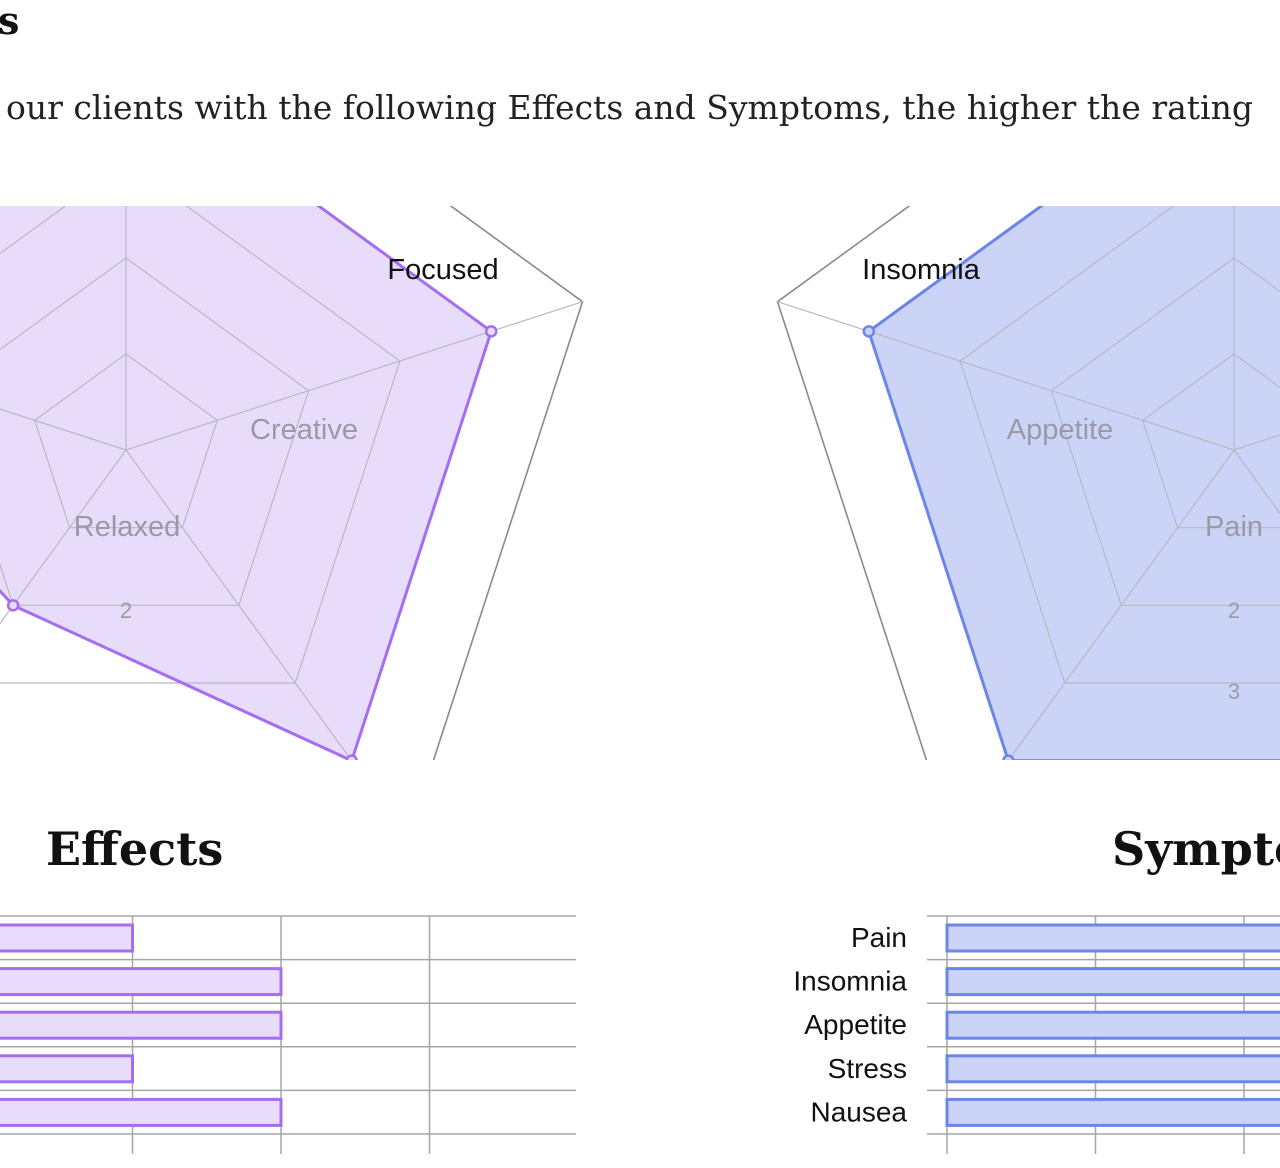 This screenshot has width=1280, height=1168. I want to click on effects-axis-label: Relaxed, so click(127, 527).